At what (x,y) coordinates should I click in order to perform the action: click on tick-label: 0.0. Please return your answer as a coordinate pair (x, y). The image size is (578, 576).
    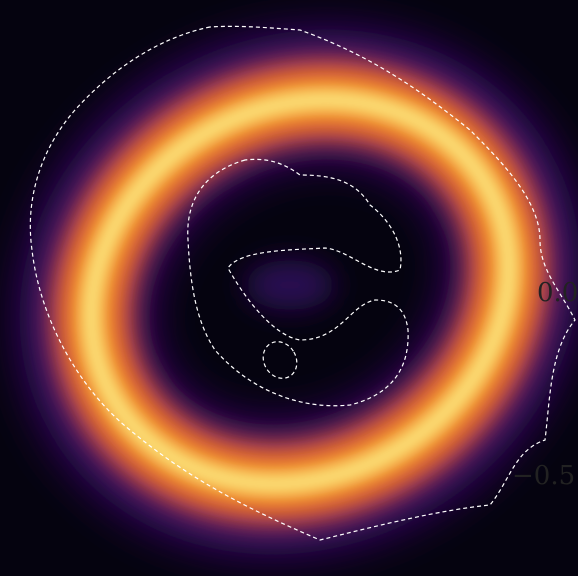
    Looking at the image, I should click on (557, 293).